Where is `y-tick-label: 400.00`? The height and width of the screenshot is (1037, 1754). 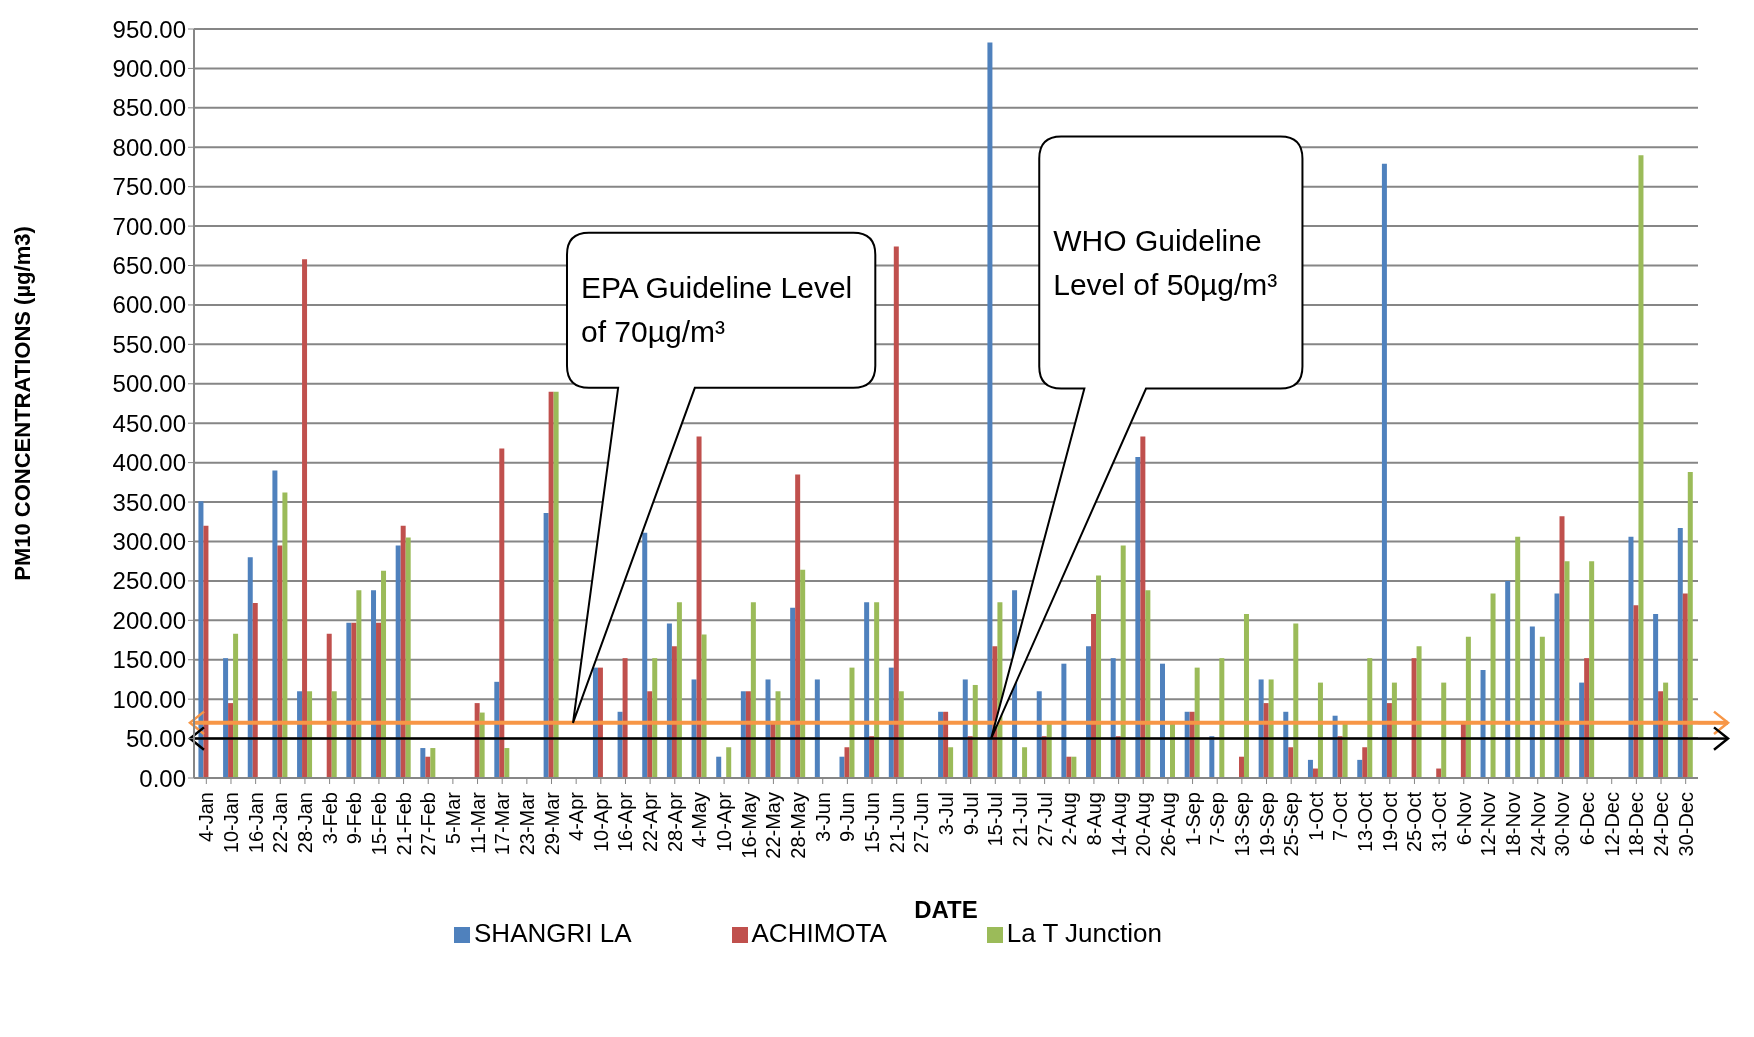 y-tick-label: 400.00 is located at coordinates (149, 463).